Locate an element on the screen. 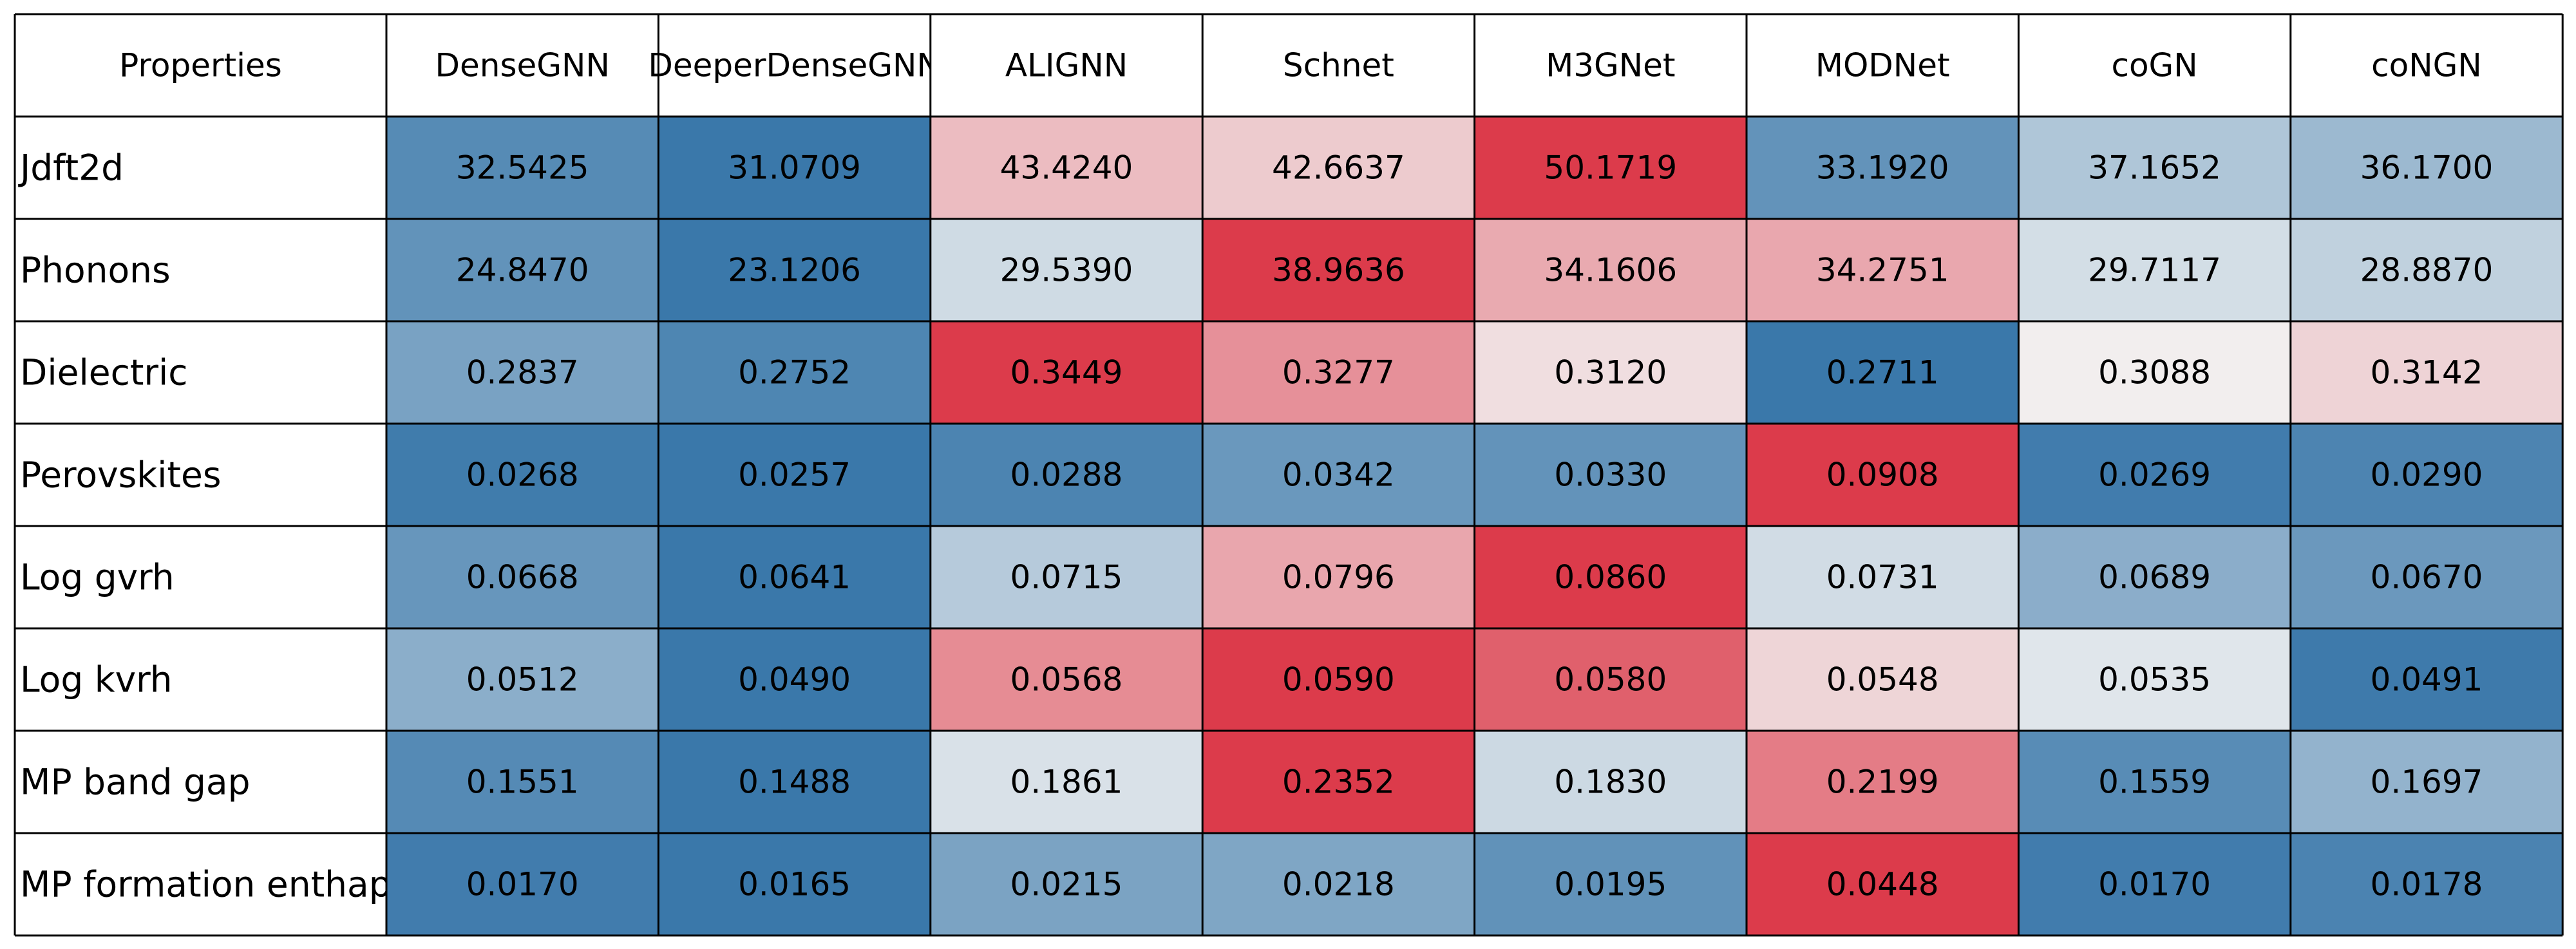 The image size is (2576, 949). heatmap-cell-value: 23.1206 is located at coordinates (794, 270).